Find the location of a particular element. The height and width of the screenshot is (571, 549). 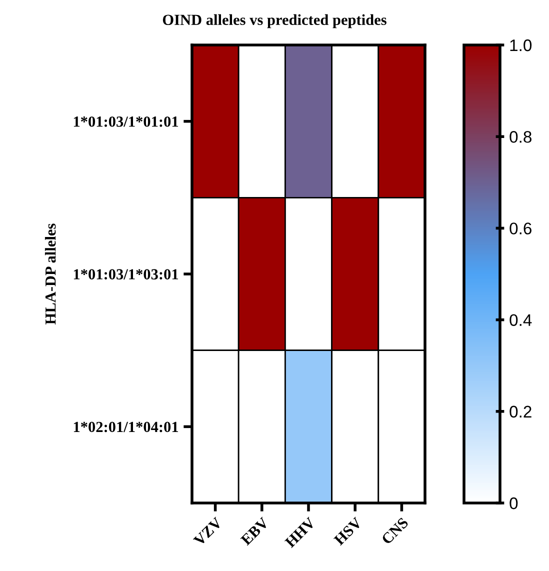

color-bar-label: 0.8 is located at coordinates (521, 137).